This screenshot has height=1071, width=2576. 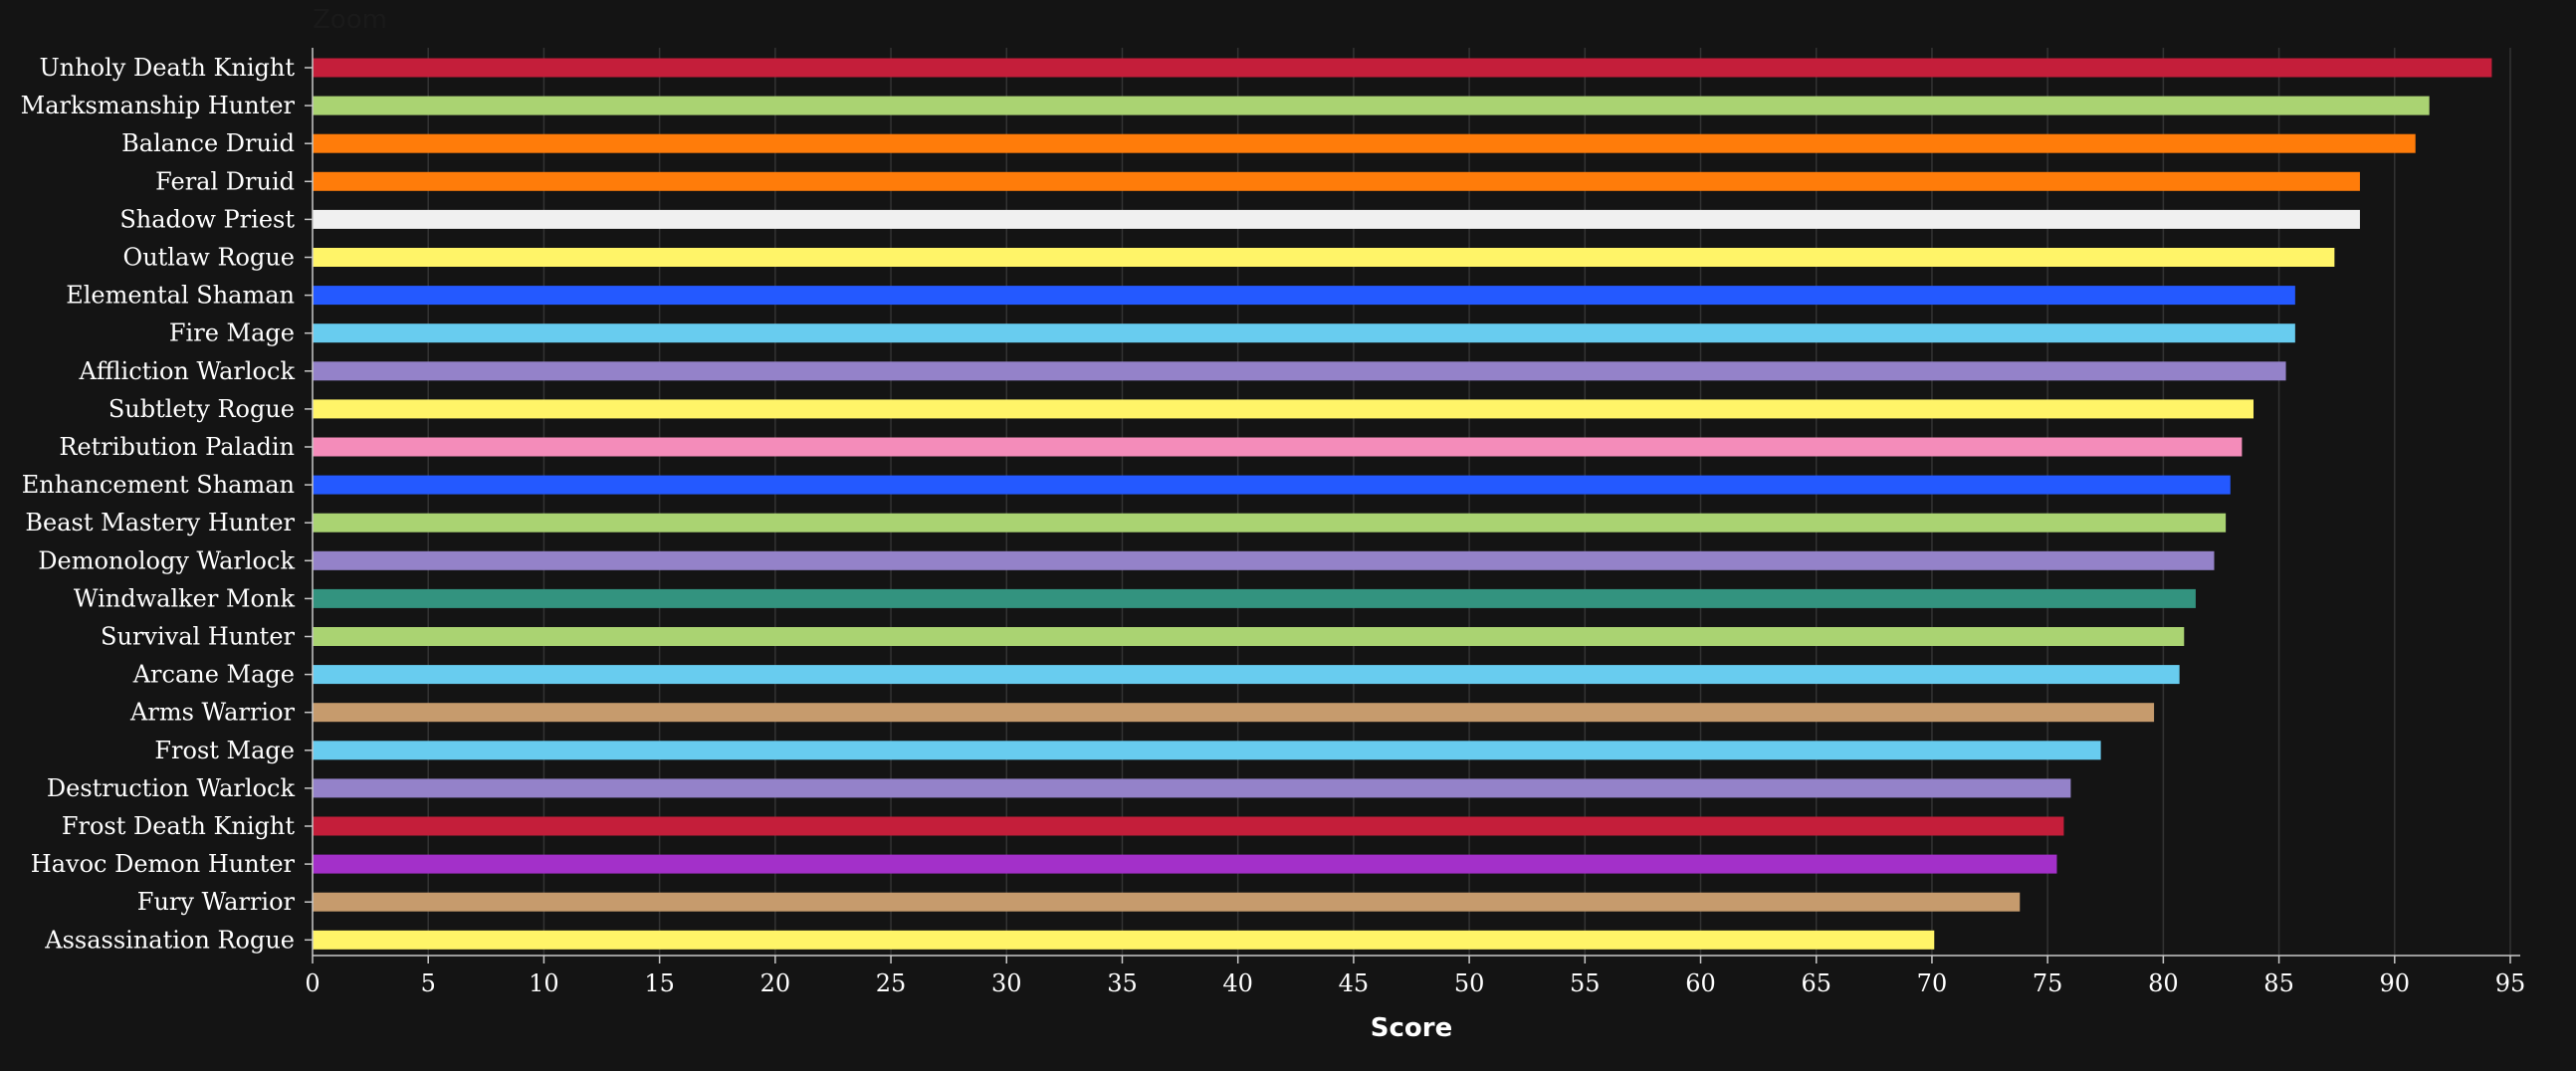 What do you see at coordinates (659, 983) in the screenshot?
I see `x-tick-label: 15` at bounding box center [659, 983].